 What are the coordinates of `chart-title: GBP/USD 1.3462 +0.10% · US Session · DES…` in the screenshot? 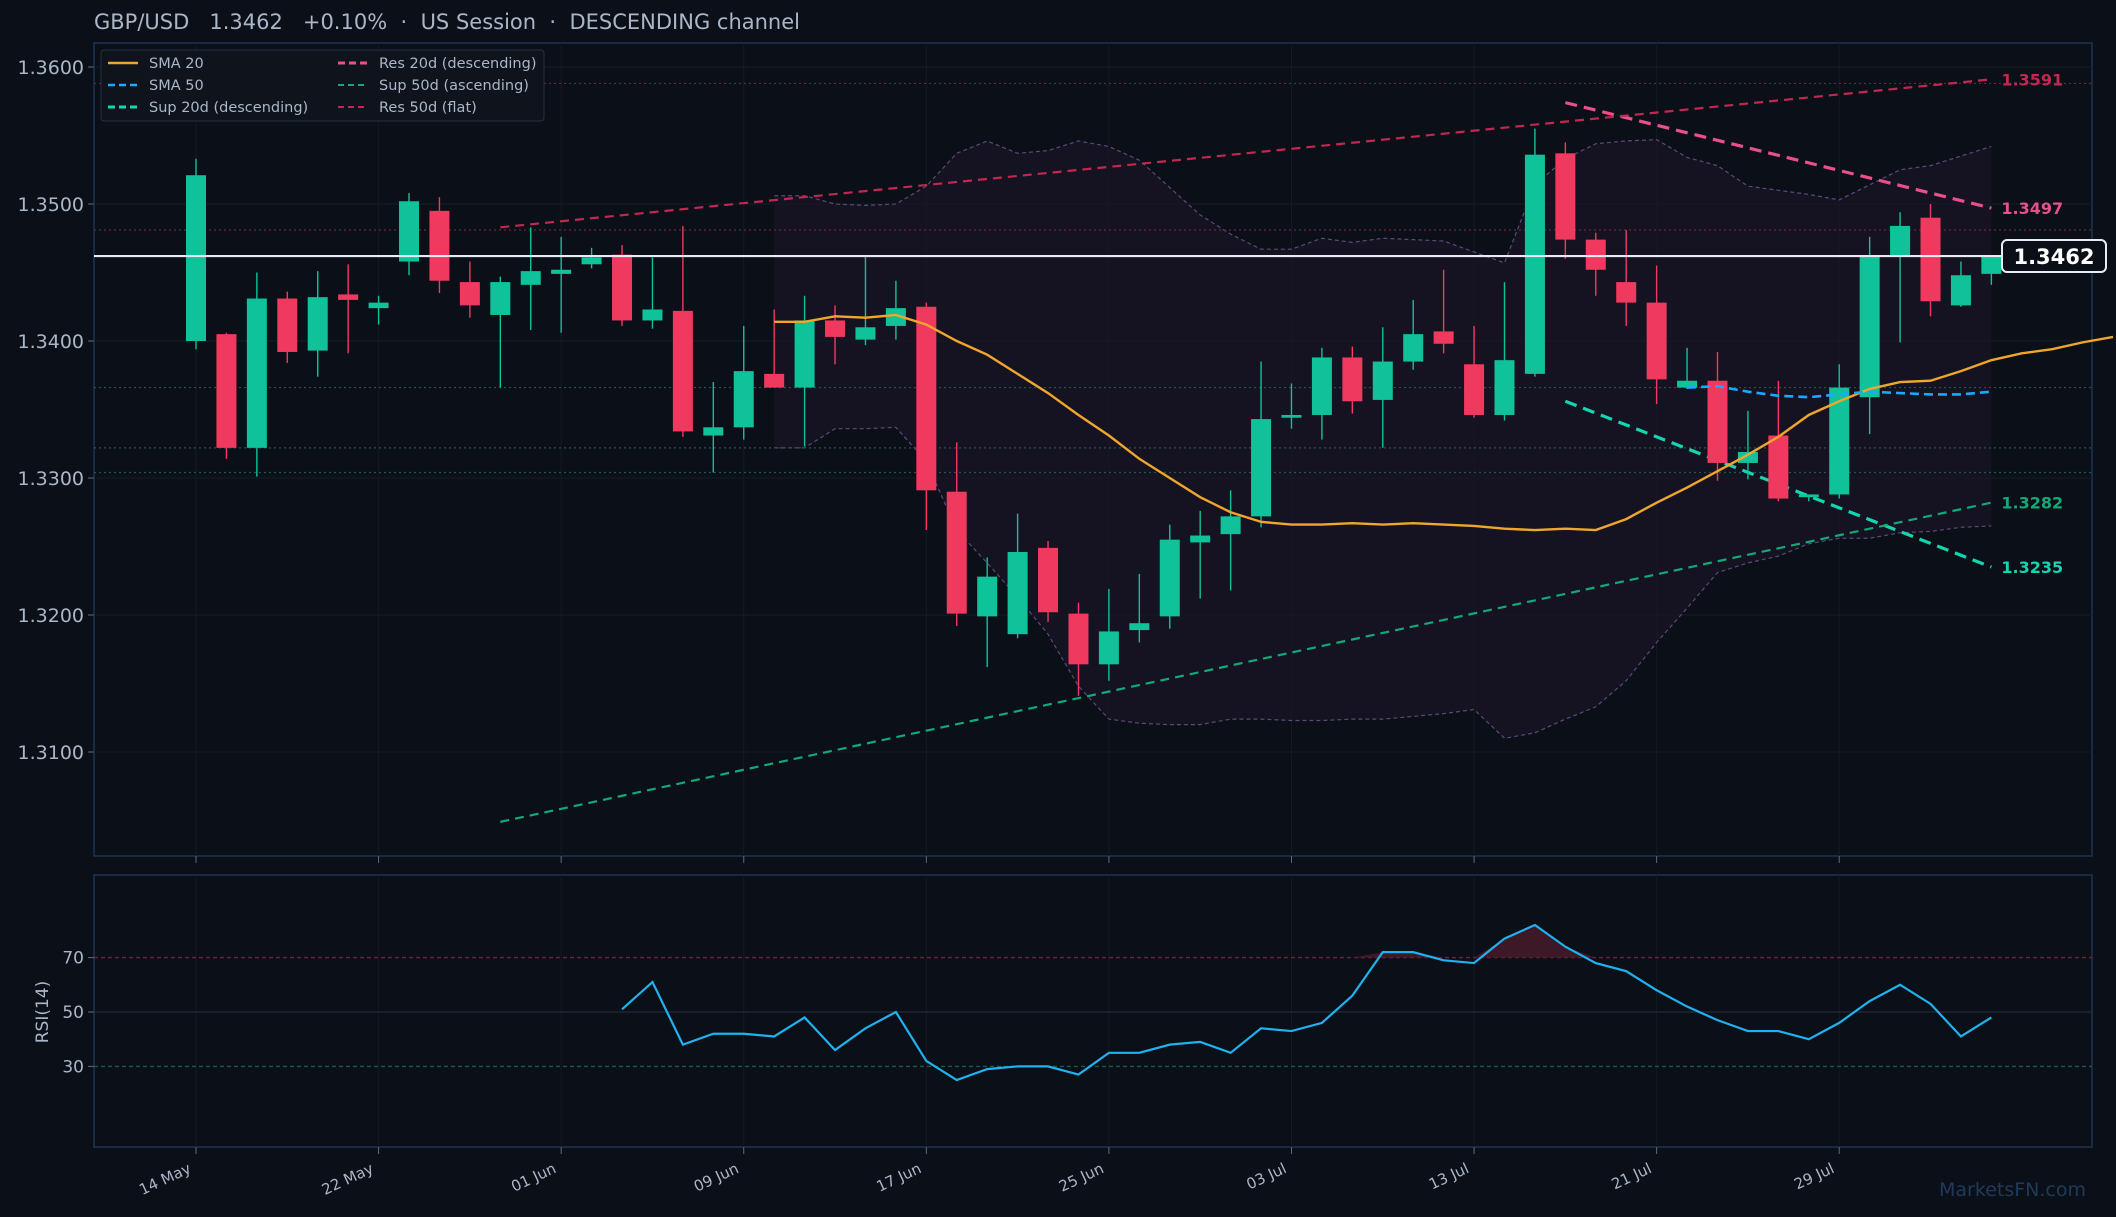 It's located at (447, 22).